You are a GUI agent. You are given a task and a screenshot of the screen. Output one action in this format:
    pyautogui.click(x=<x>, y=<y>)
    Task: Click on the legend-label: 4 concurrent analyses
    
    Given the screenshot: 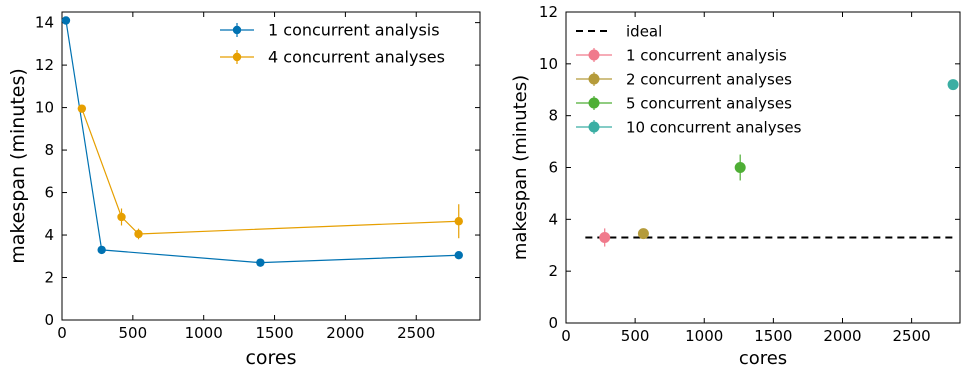 What is the action you would take?
    pyautogui.click(x=356, y=57)
    